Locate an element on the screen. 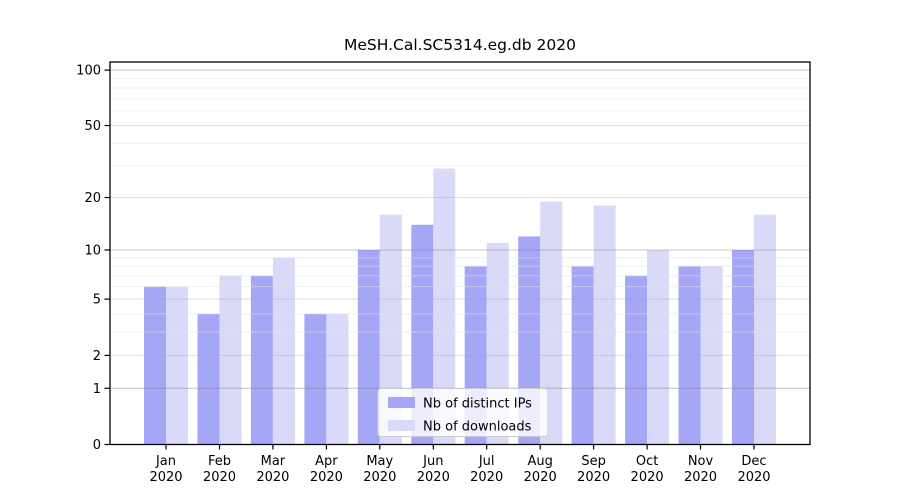 Image resolution: width=900 pixels, height=504 pixels. x-tick-label-year-sep: 2020 is located at coordinates (593, 477).